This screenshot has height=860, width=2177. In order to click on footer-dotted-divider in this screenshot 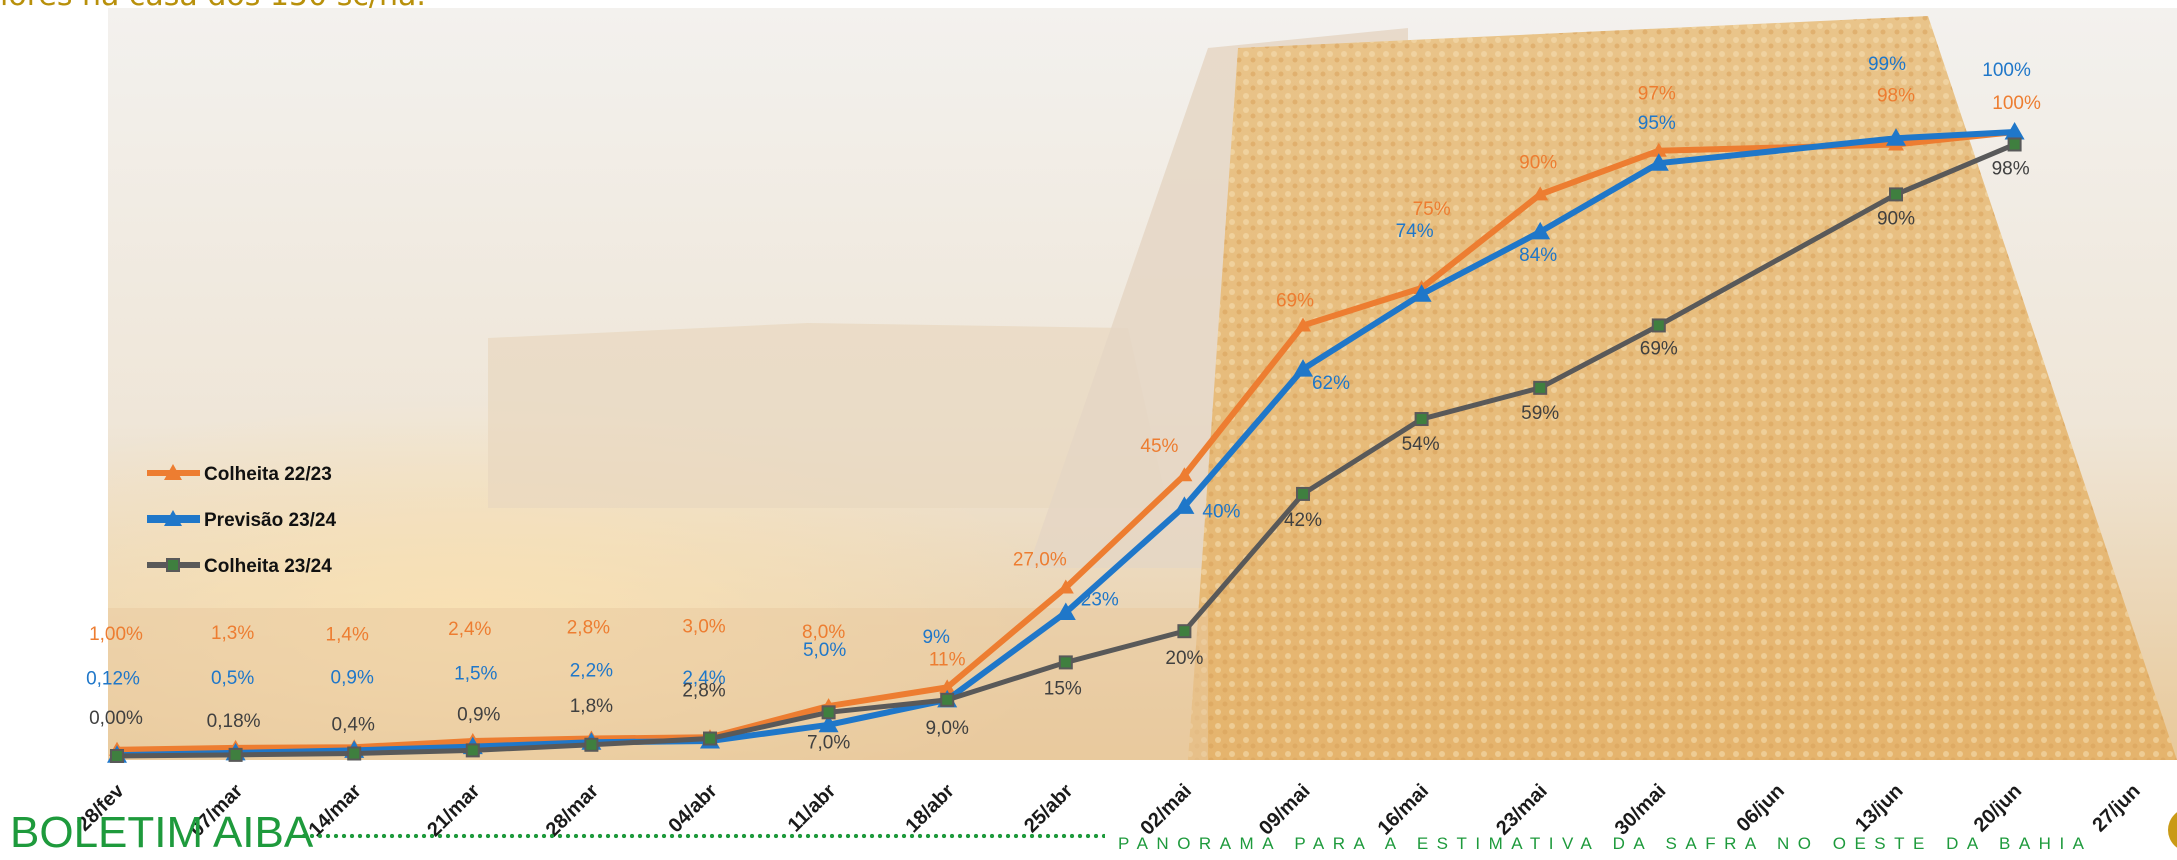, I will do `click(702, 836)`.